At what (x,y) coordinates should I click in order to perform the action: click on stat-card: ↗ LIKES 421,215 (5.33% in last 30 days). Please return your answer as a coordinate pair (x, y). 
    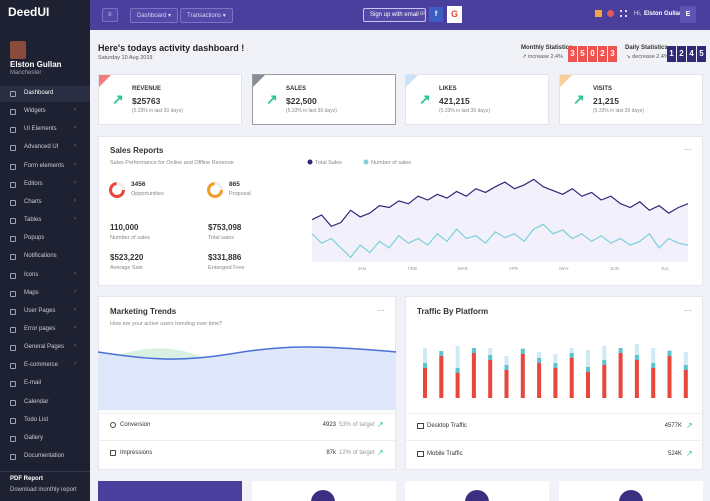
    Looking at the image, I should click on (477, 99).